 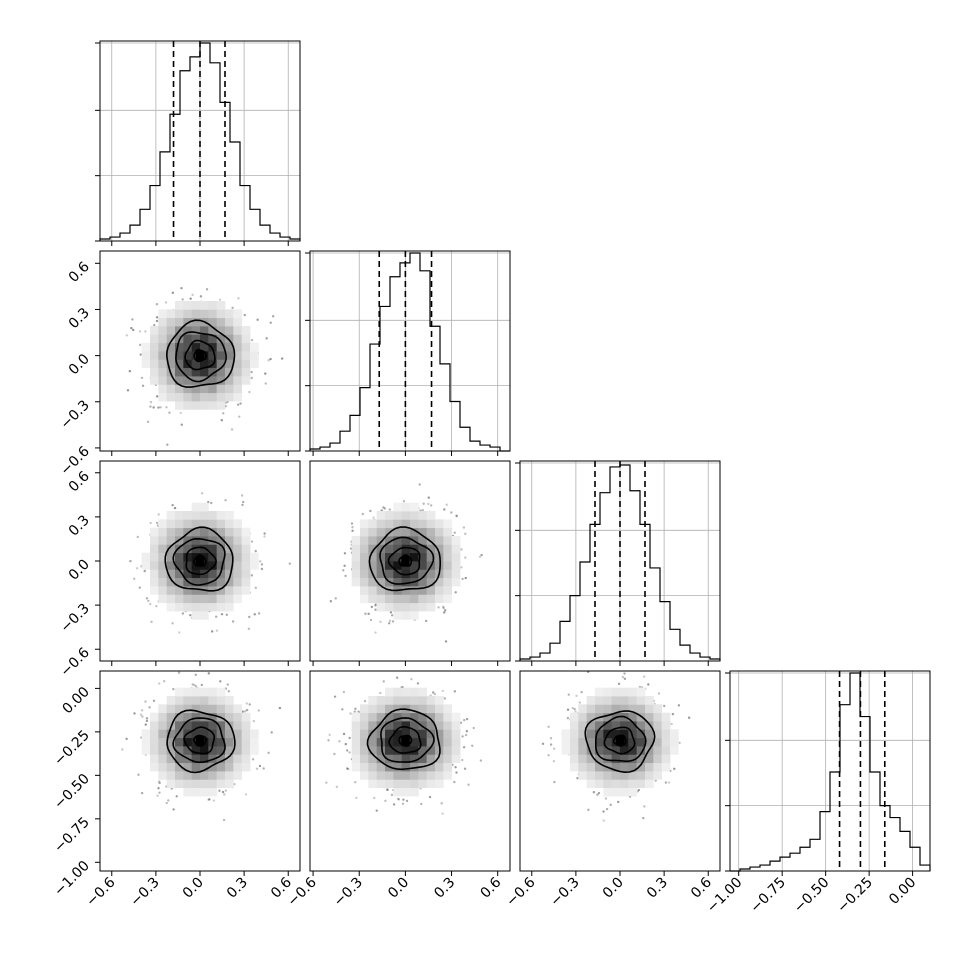 What do you see at coordinates (75, 700) in the screenshot?
I see `y-tick-label-3-4: 0.00` at bounding box center [75, 700].